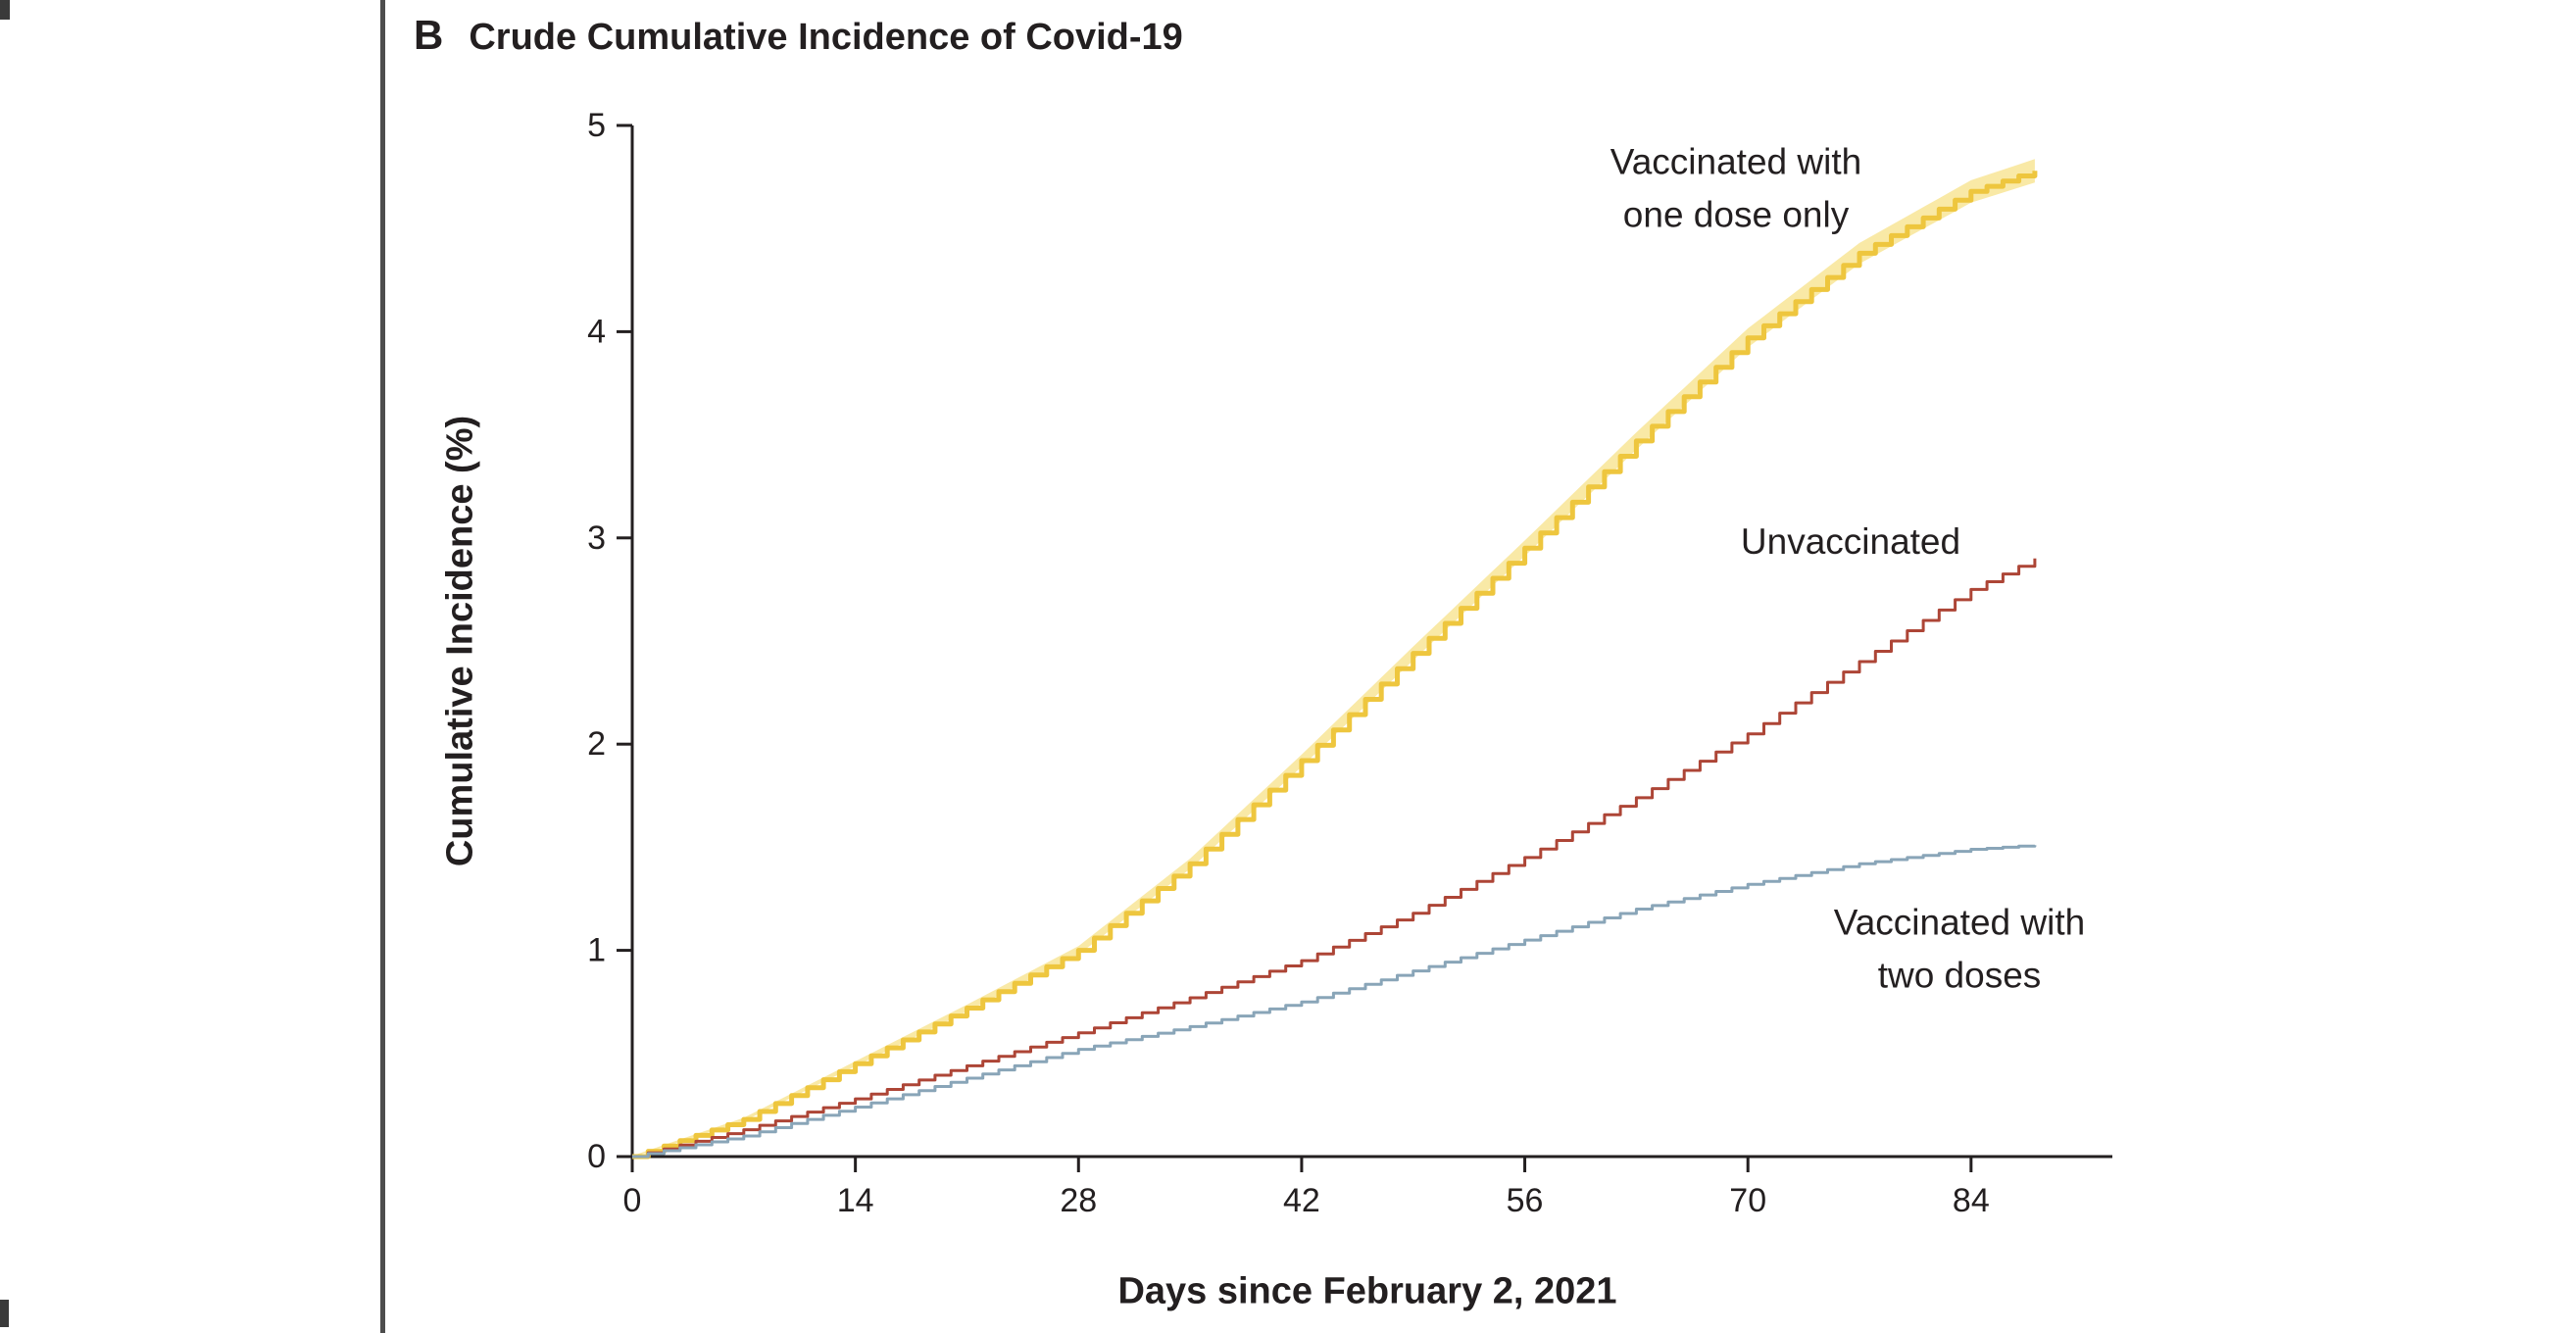 The image size is (2576, 1333). Describe the element at coordinates (855, 1200) in the screenshot. I see `x-tick-label: 14` at that location.